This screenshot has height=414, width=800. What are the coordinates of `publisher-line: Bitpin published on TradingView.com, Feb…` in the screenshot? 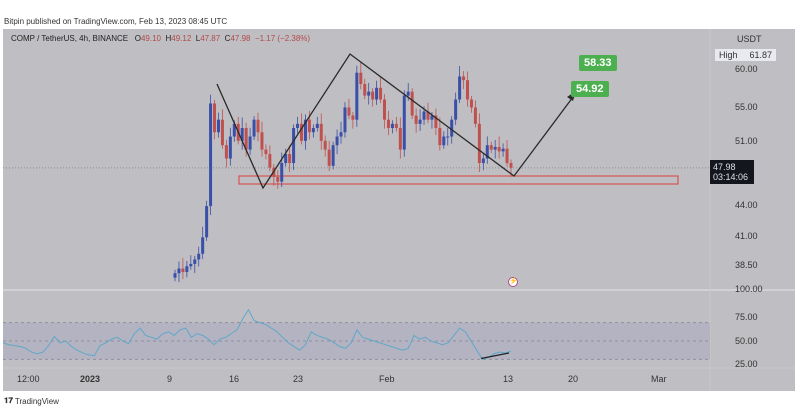 It's located at (116, 21).